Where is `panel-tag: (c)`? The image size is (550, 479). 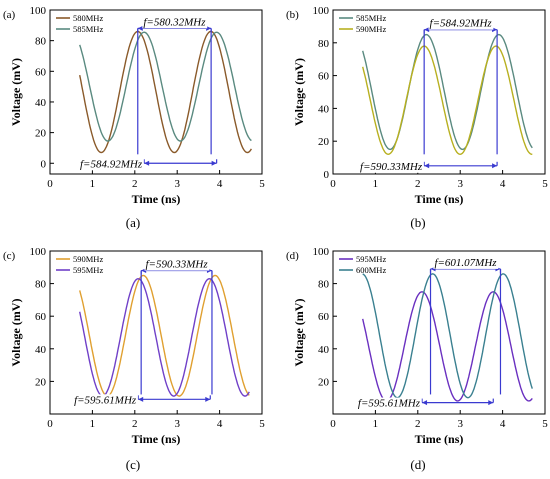
panel-tag: (c) is located at coordinates (9, 256).